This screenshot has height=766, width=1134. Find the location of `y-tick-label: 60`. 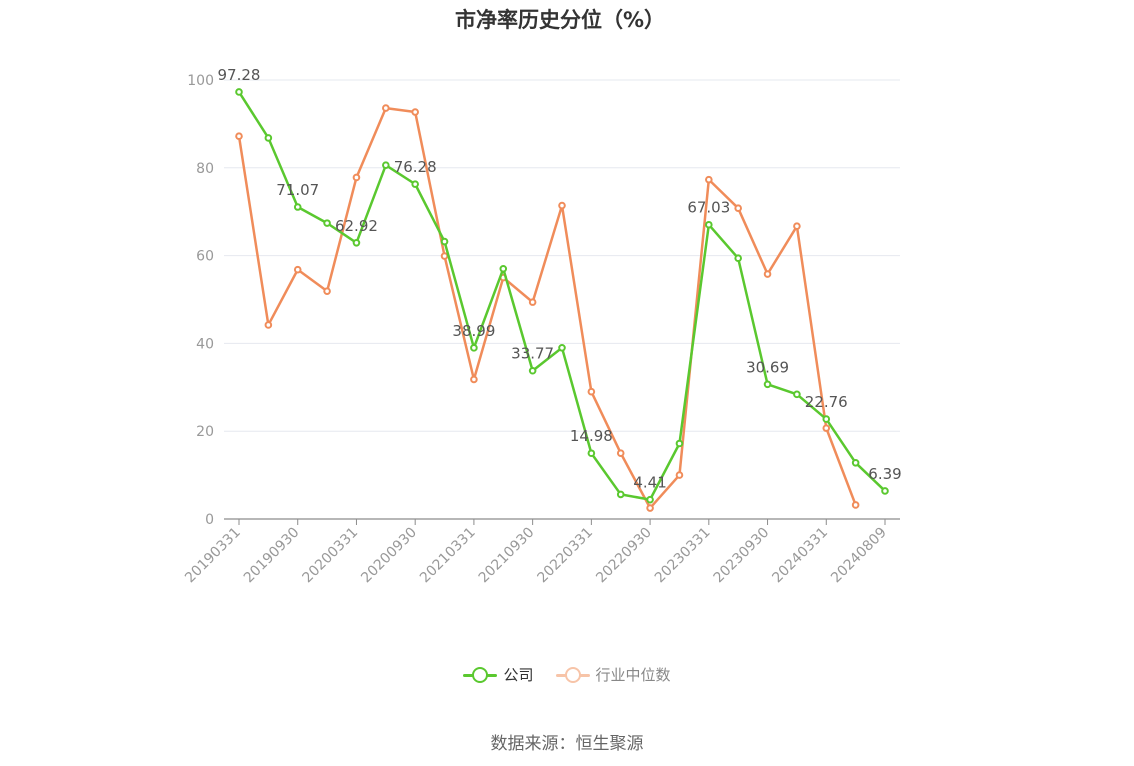

y-tick-label: 60 is located at coordinates (205, 257).